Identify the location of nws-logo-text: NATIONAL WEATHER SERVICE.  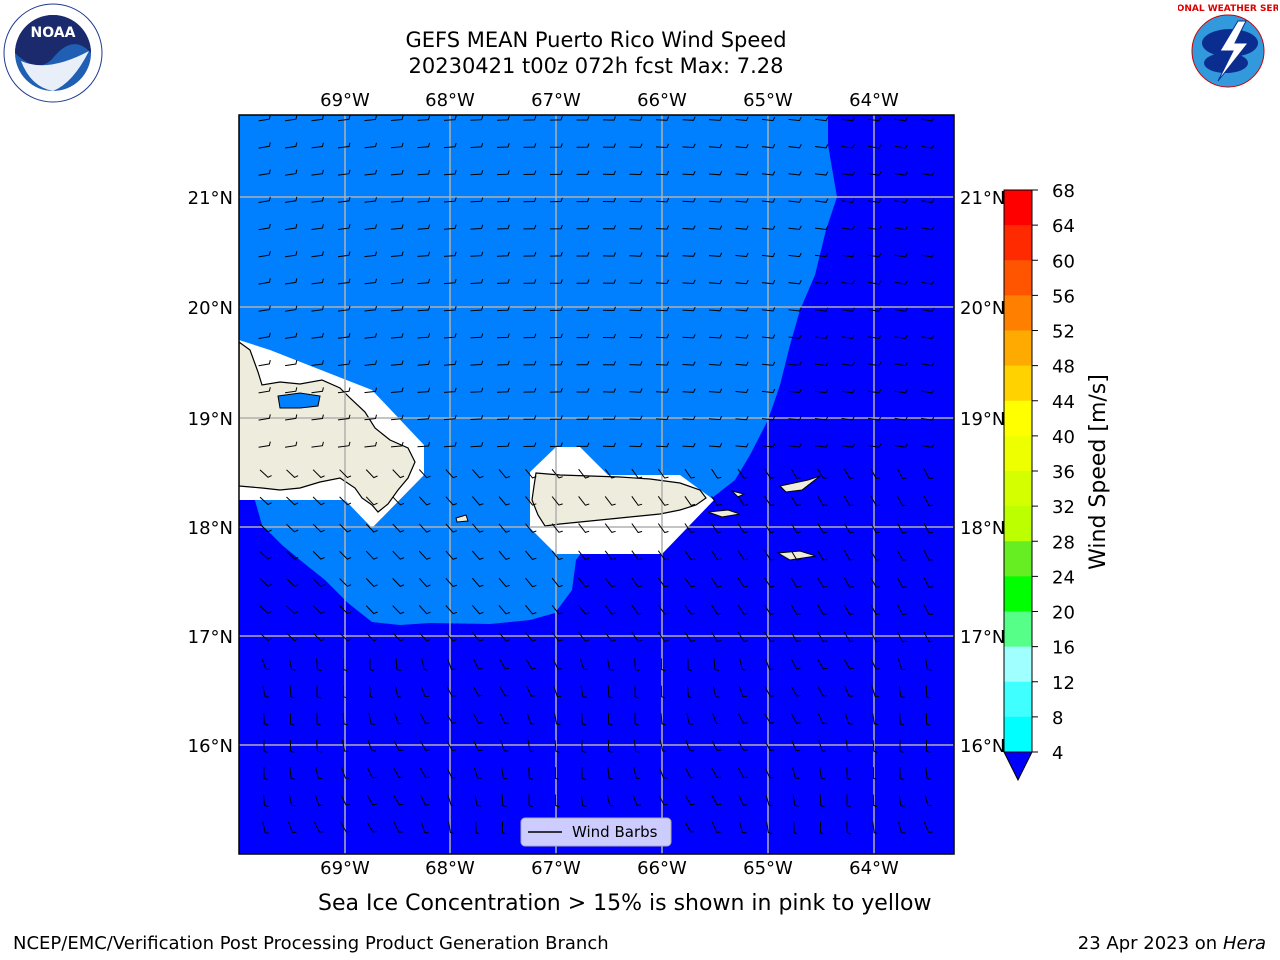
(1228, 9).